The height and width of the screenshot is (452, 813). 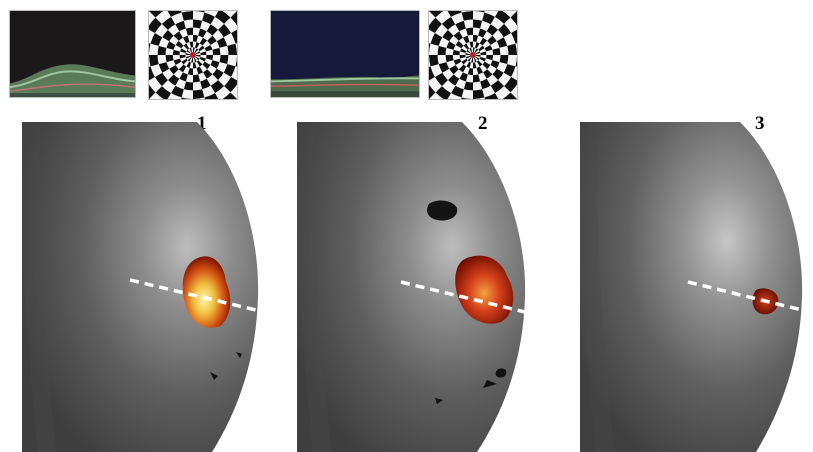 I want to click on oct-scan-1-thumbnail, so click(x=72, y=54).